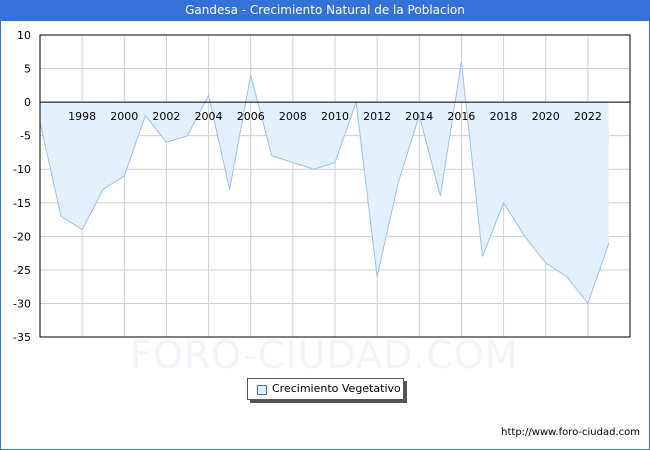 The image size is (650, 450). What do you see at coordinates (324, 355) in the screenshot?
I see `watermark: FORO-CIUDAD.COM` at bounding box center [324, 355].